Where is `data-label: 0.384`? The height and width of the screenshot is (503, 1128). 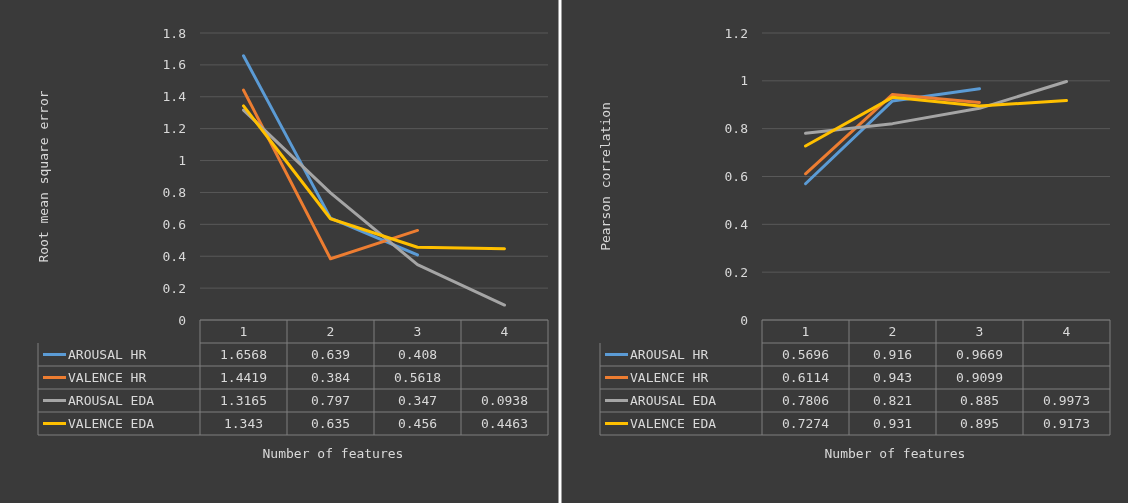
data-label: 0.384 is located at coordinates (330, 378).